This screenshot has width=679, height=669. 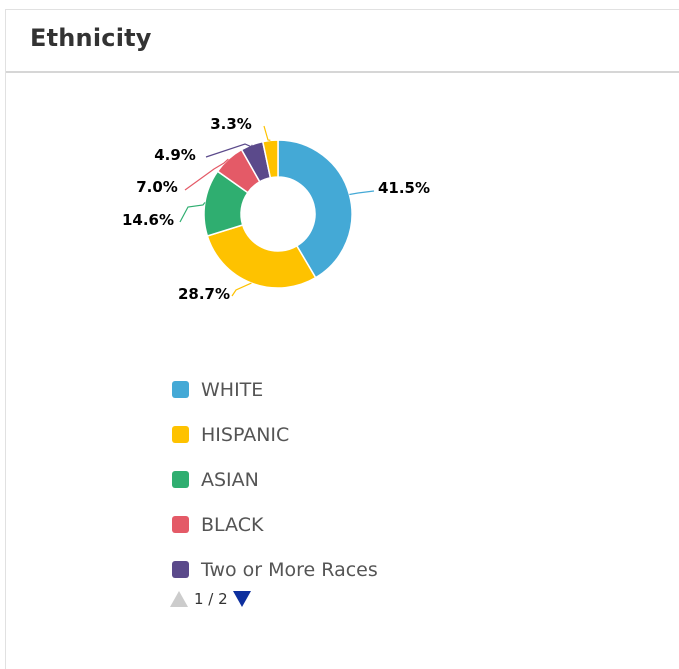 I want to click on triangle-down-icon, so click(x=241, y=599).